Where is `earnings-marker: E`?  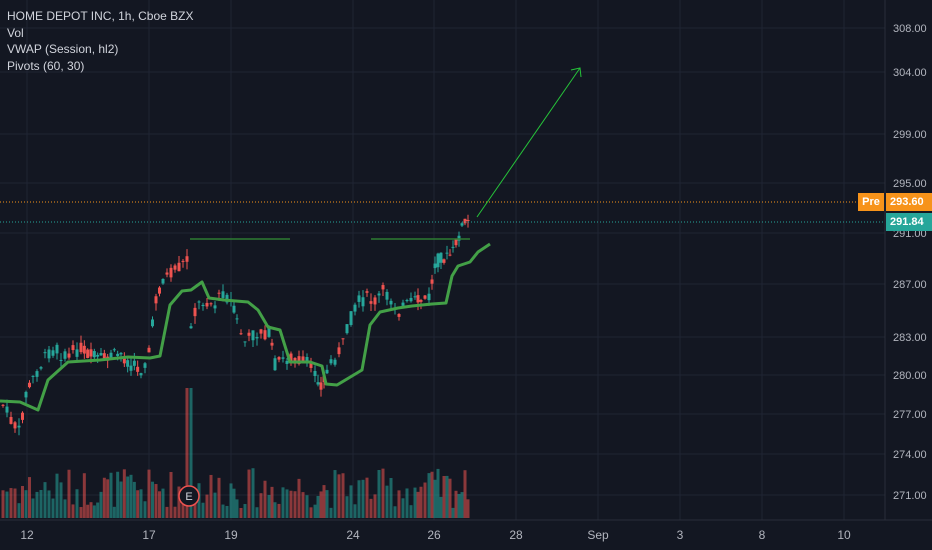 earnings-marker: E is located at coordinates (189, 496).